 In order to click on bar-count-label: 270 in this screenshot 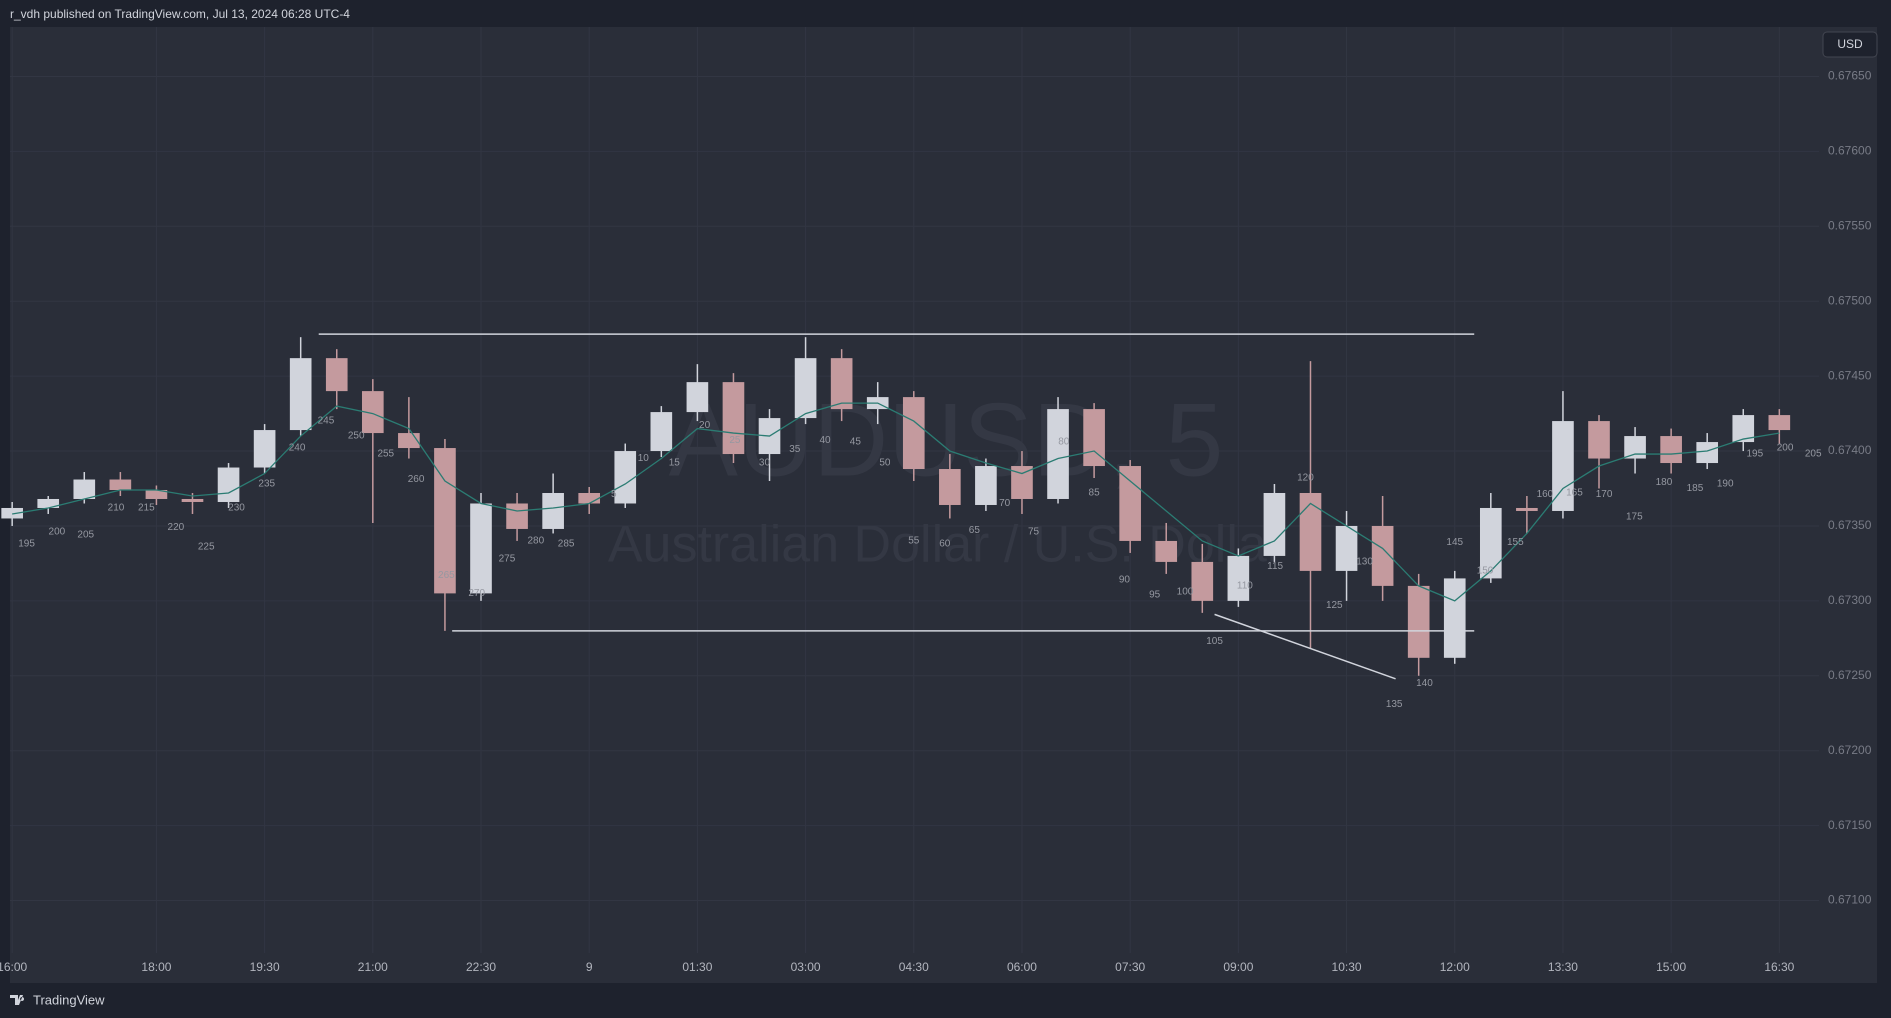, I will do `click(476, 593)`.